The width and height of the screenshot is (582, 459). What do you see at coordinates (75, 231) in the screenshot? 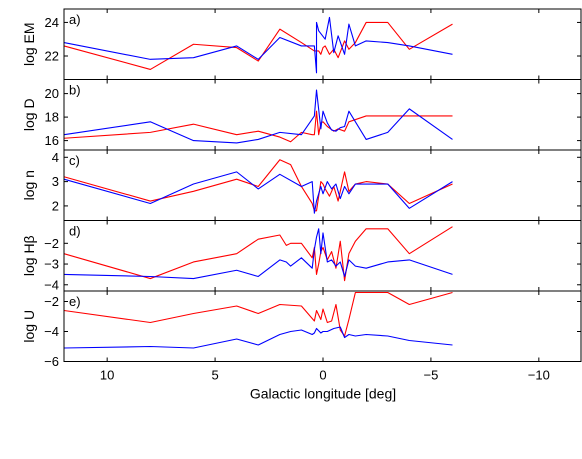
I see `panel-tag: d)` at bounding box center [75, 231].